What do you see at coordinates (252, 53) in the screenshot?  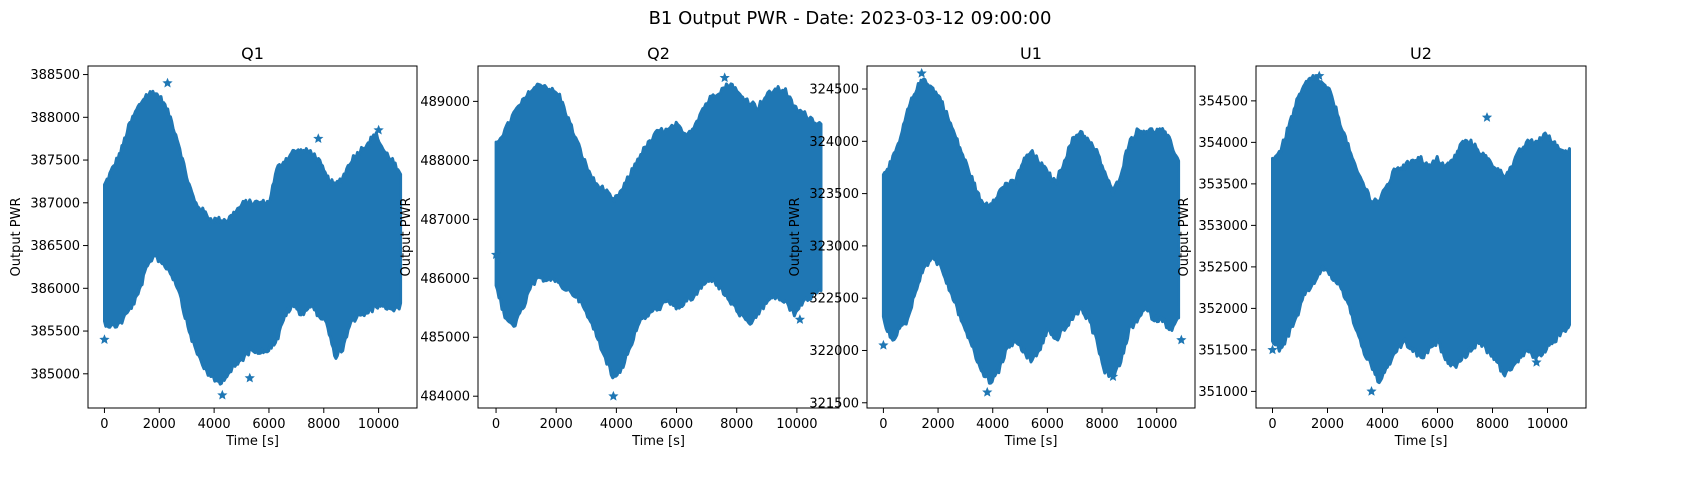 I see `subplot-title: Q1` at bounding box center [252, 53].